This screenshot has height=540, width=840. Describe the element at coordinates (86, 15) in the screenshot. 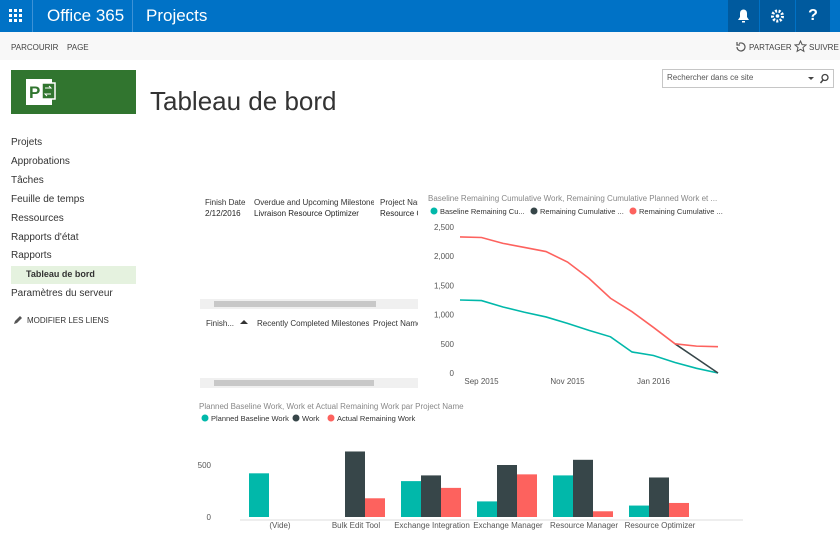

I see `app-name: Office 365` at that location.